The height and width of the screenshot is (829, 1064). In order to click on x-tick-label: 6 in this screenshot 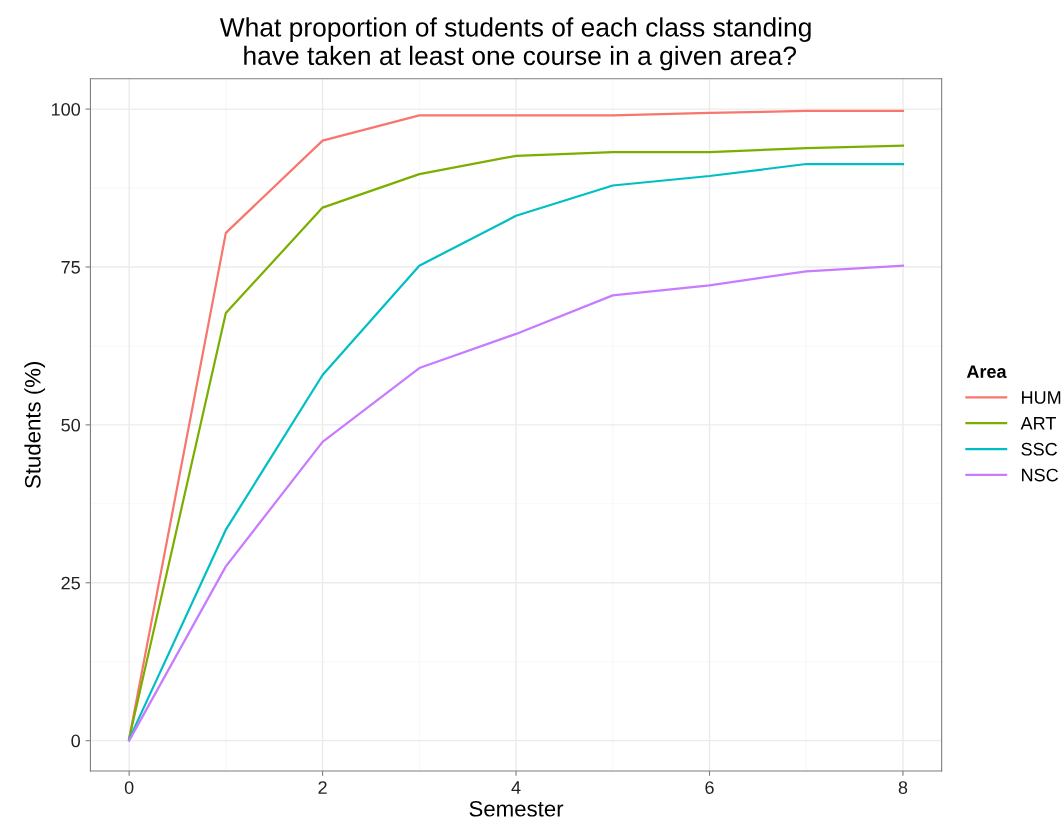, I will do `click(709, 787)`.